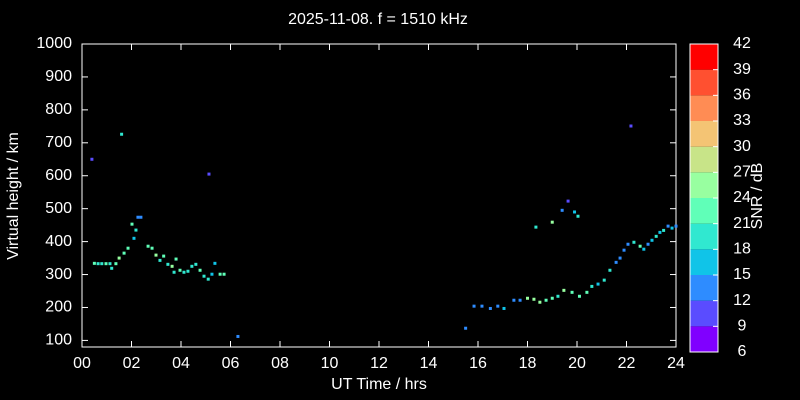 This screenshot has height=400, width=800. Describe the element at coordinates (742, 43) in the screenshot. I see `colorbar-tick-label: 42` at that location.